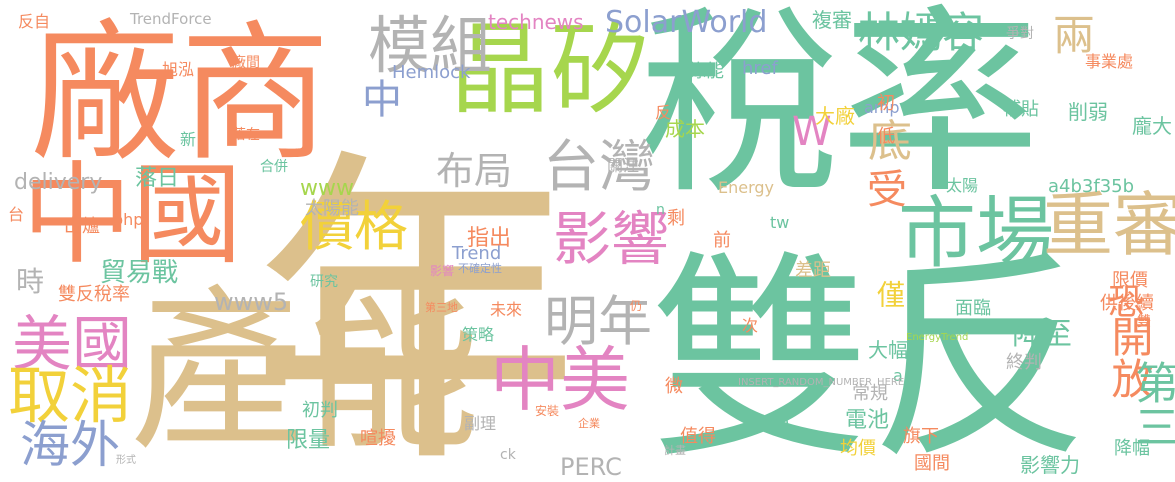 The image size is (1175, 482). Describe the element at coordinates (506, 309) in the screenshot. I see `word-79: 未來` at that location.